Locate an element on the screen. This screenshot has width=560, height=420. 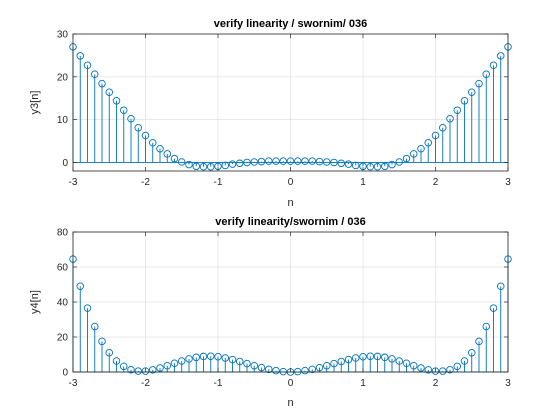
x-axis-label-1: n is located at coordinates (290, 203).